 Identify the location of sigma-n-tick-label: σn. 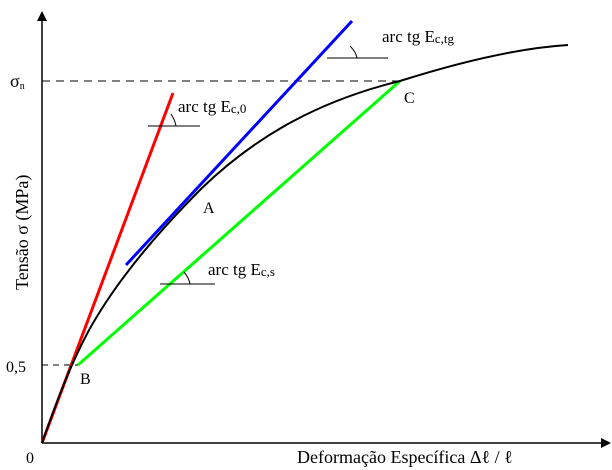
(17, 81).